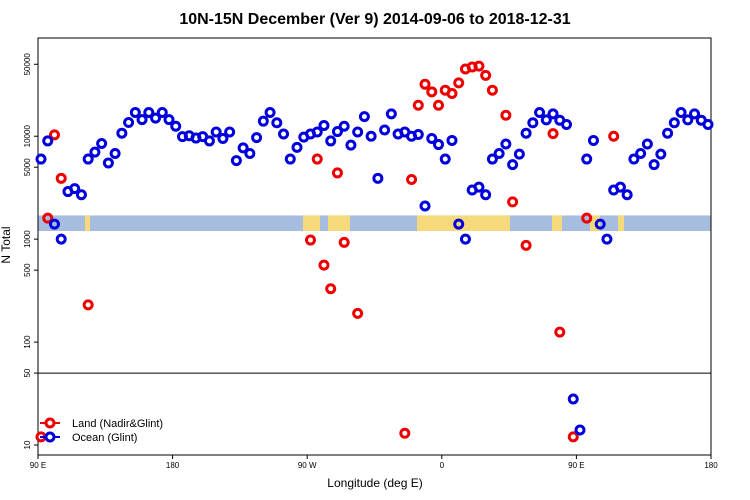 The image size is (750, 500). Describe the element at coordinates (27, 270) in the screenshot. I see `y-tick-label: 500` at that location.